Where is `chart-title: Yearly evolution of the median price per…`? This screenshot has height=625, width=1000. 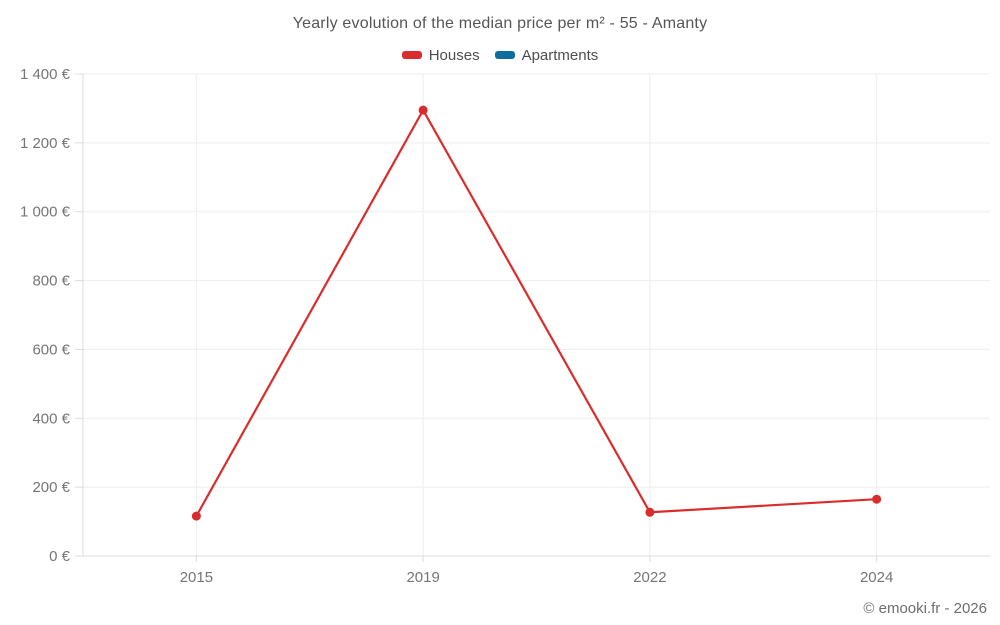 chart-title: Yearly evolution of the median price per… is located at coordinates (500, 23).